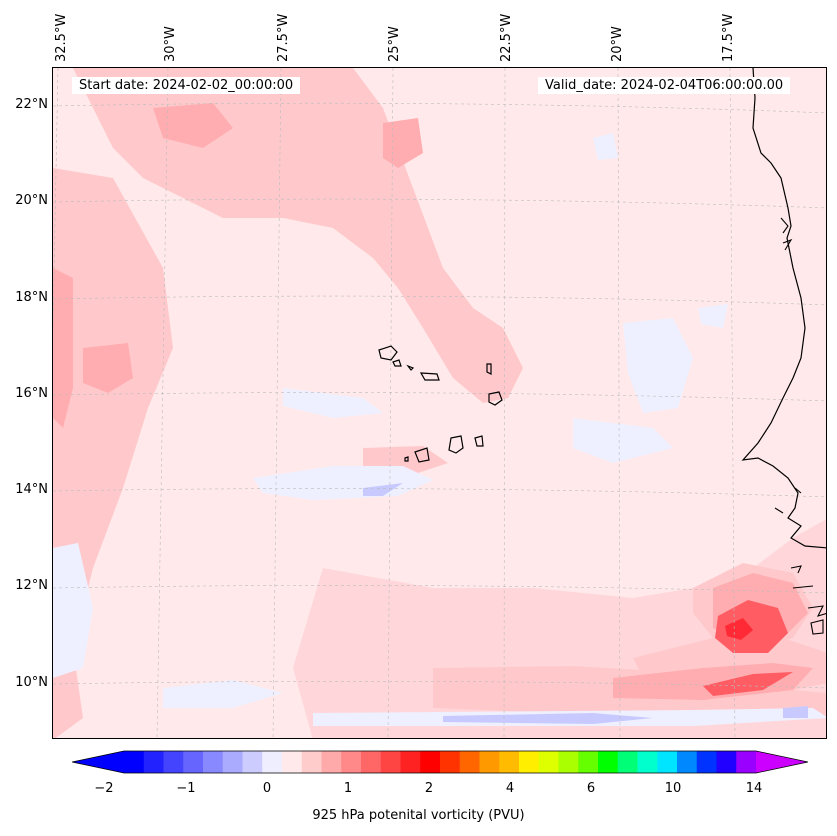 The height and width of the screenshot is (836, 837). Describe the element at coordinates (728, 37) in the screenshot. I see `lon-label-17-5w: 17.5°W` at that location.